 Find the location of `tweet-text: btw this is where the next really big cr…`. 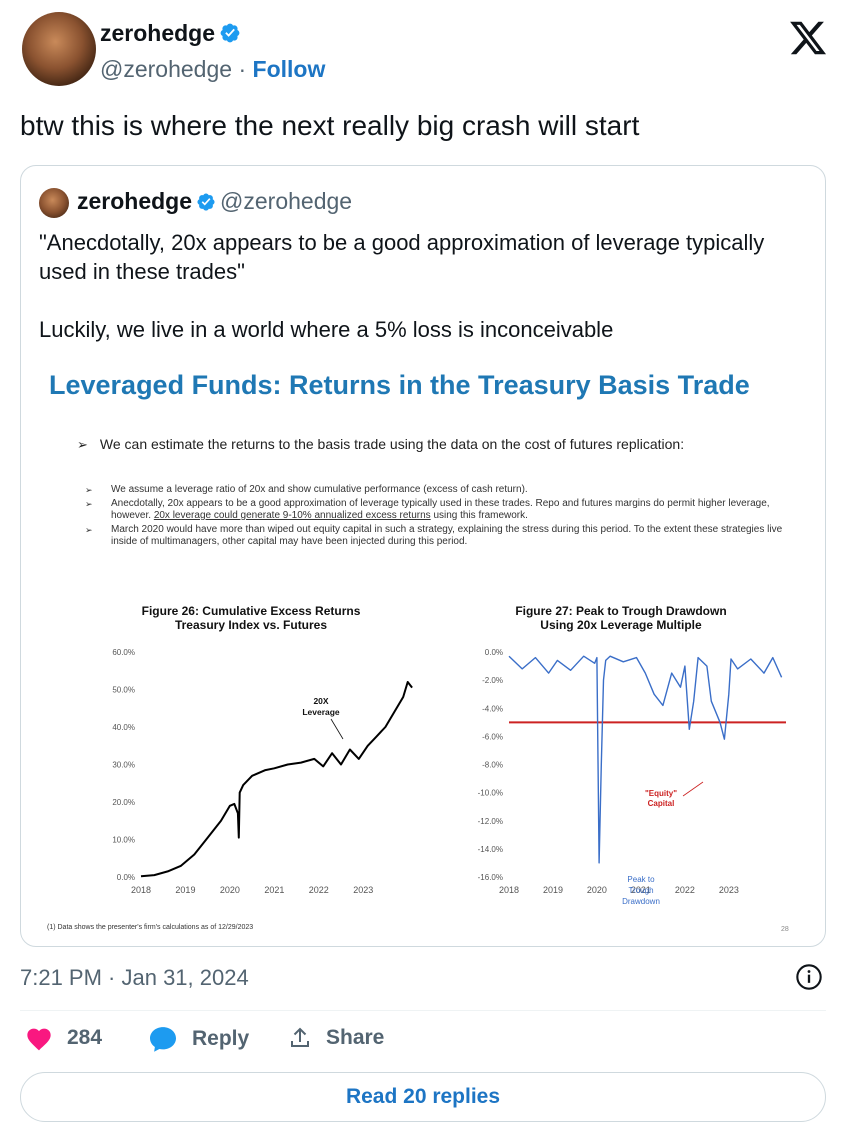

tweet-text: btw this is where the next really big cr… is located at coordinates (330, 125).